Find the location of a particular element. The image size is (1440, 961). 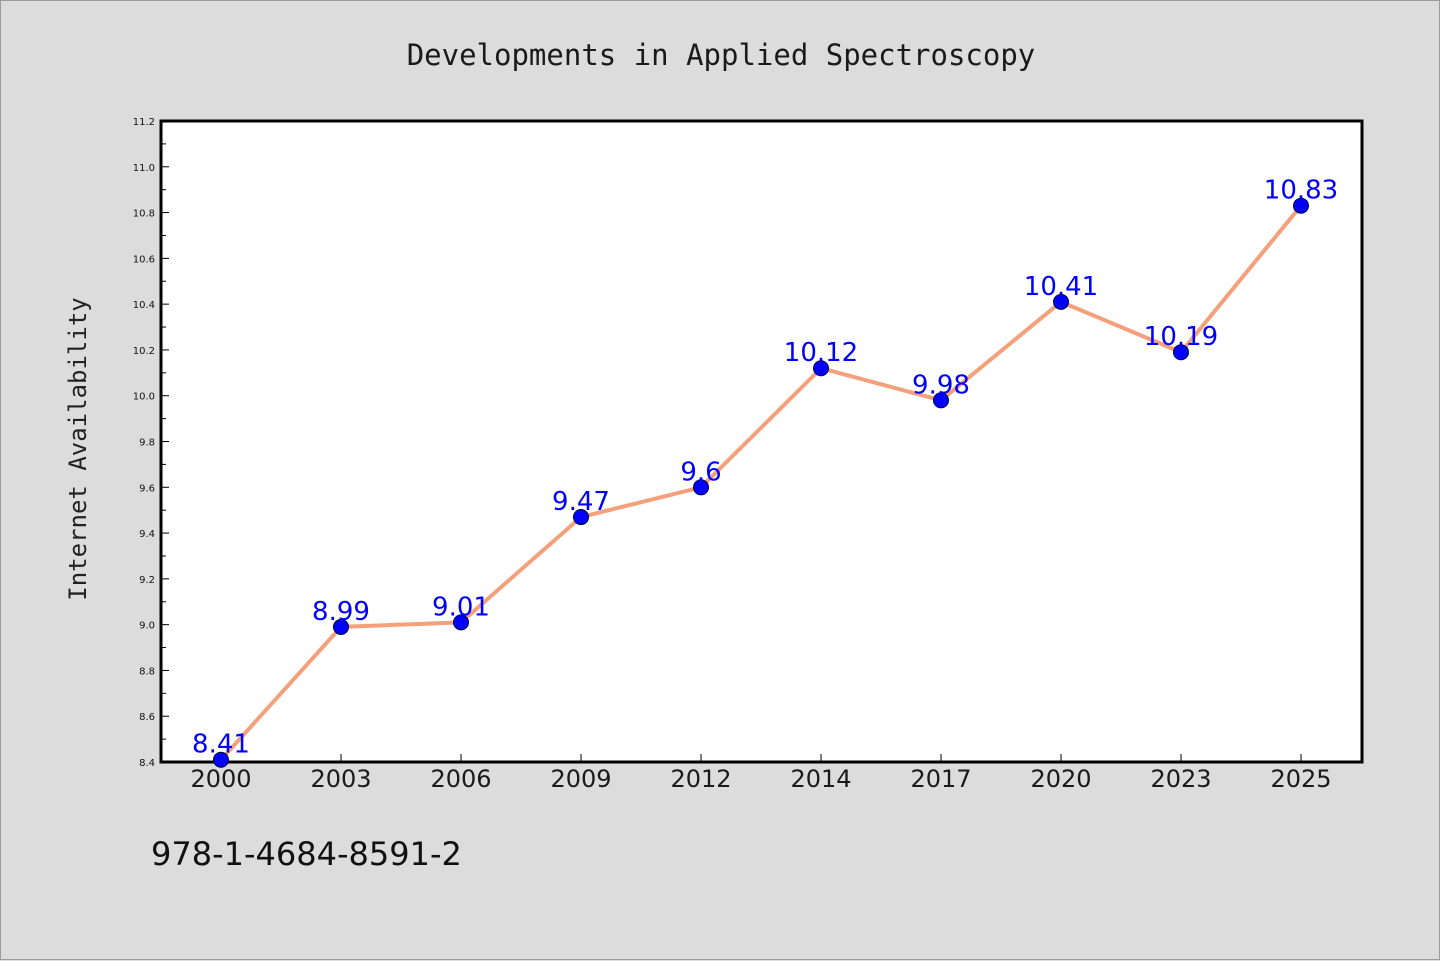

y-tick-label: 9.2 is located at coordinates (147, 580).